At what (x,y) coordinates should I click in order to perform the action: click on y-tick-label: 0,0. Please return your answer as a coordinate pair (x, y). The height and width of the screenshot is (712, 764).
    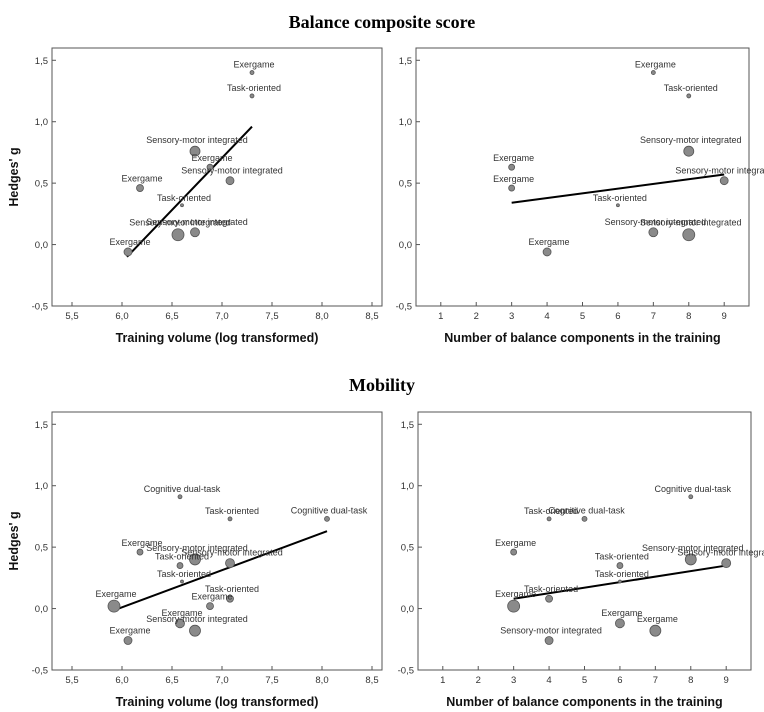
    Looking at the image, I should click on (405, 245).